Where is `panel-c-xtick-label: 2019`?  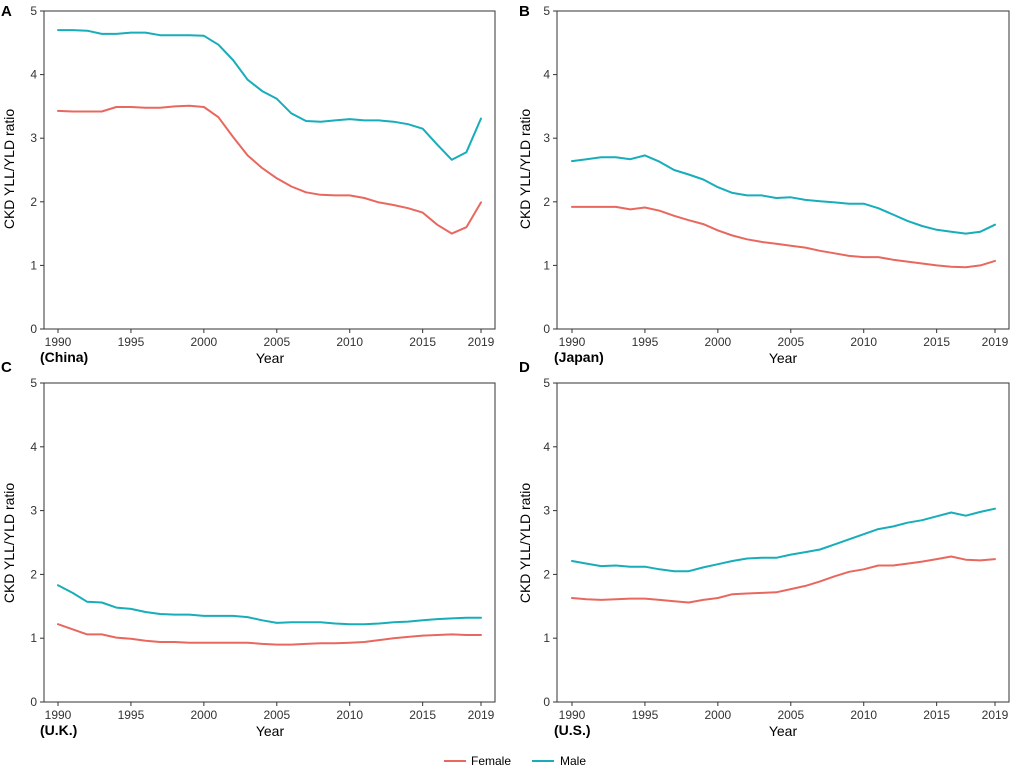 panel-c-xtick-label: 2019 is located at coordinates (481, 715).